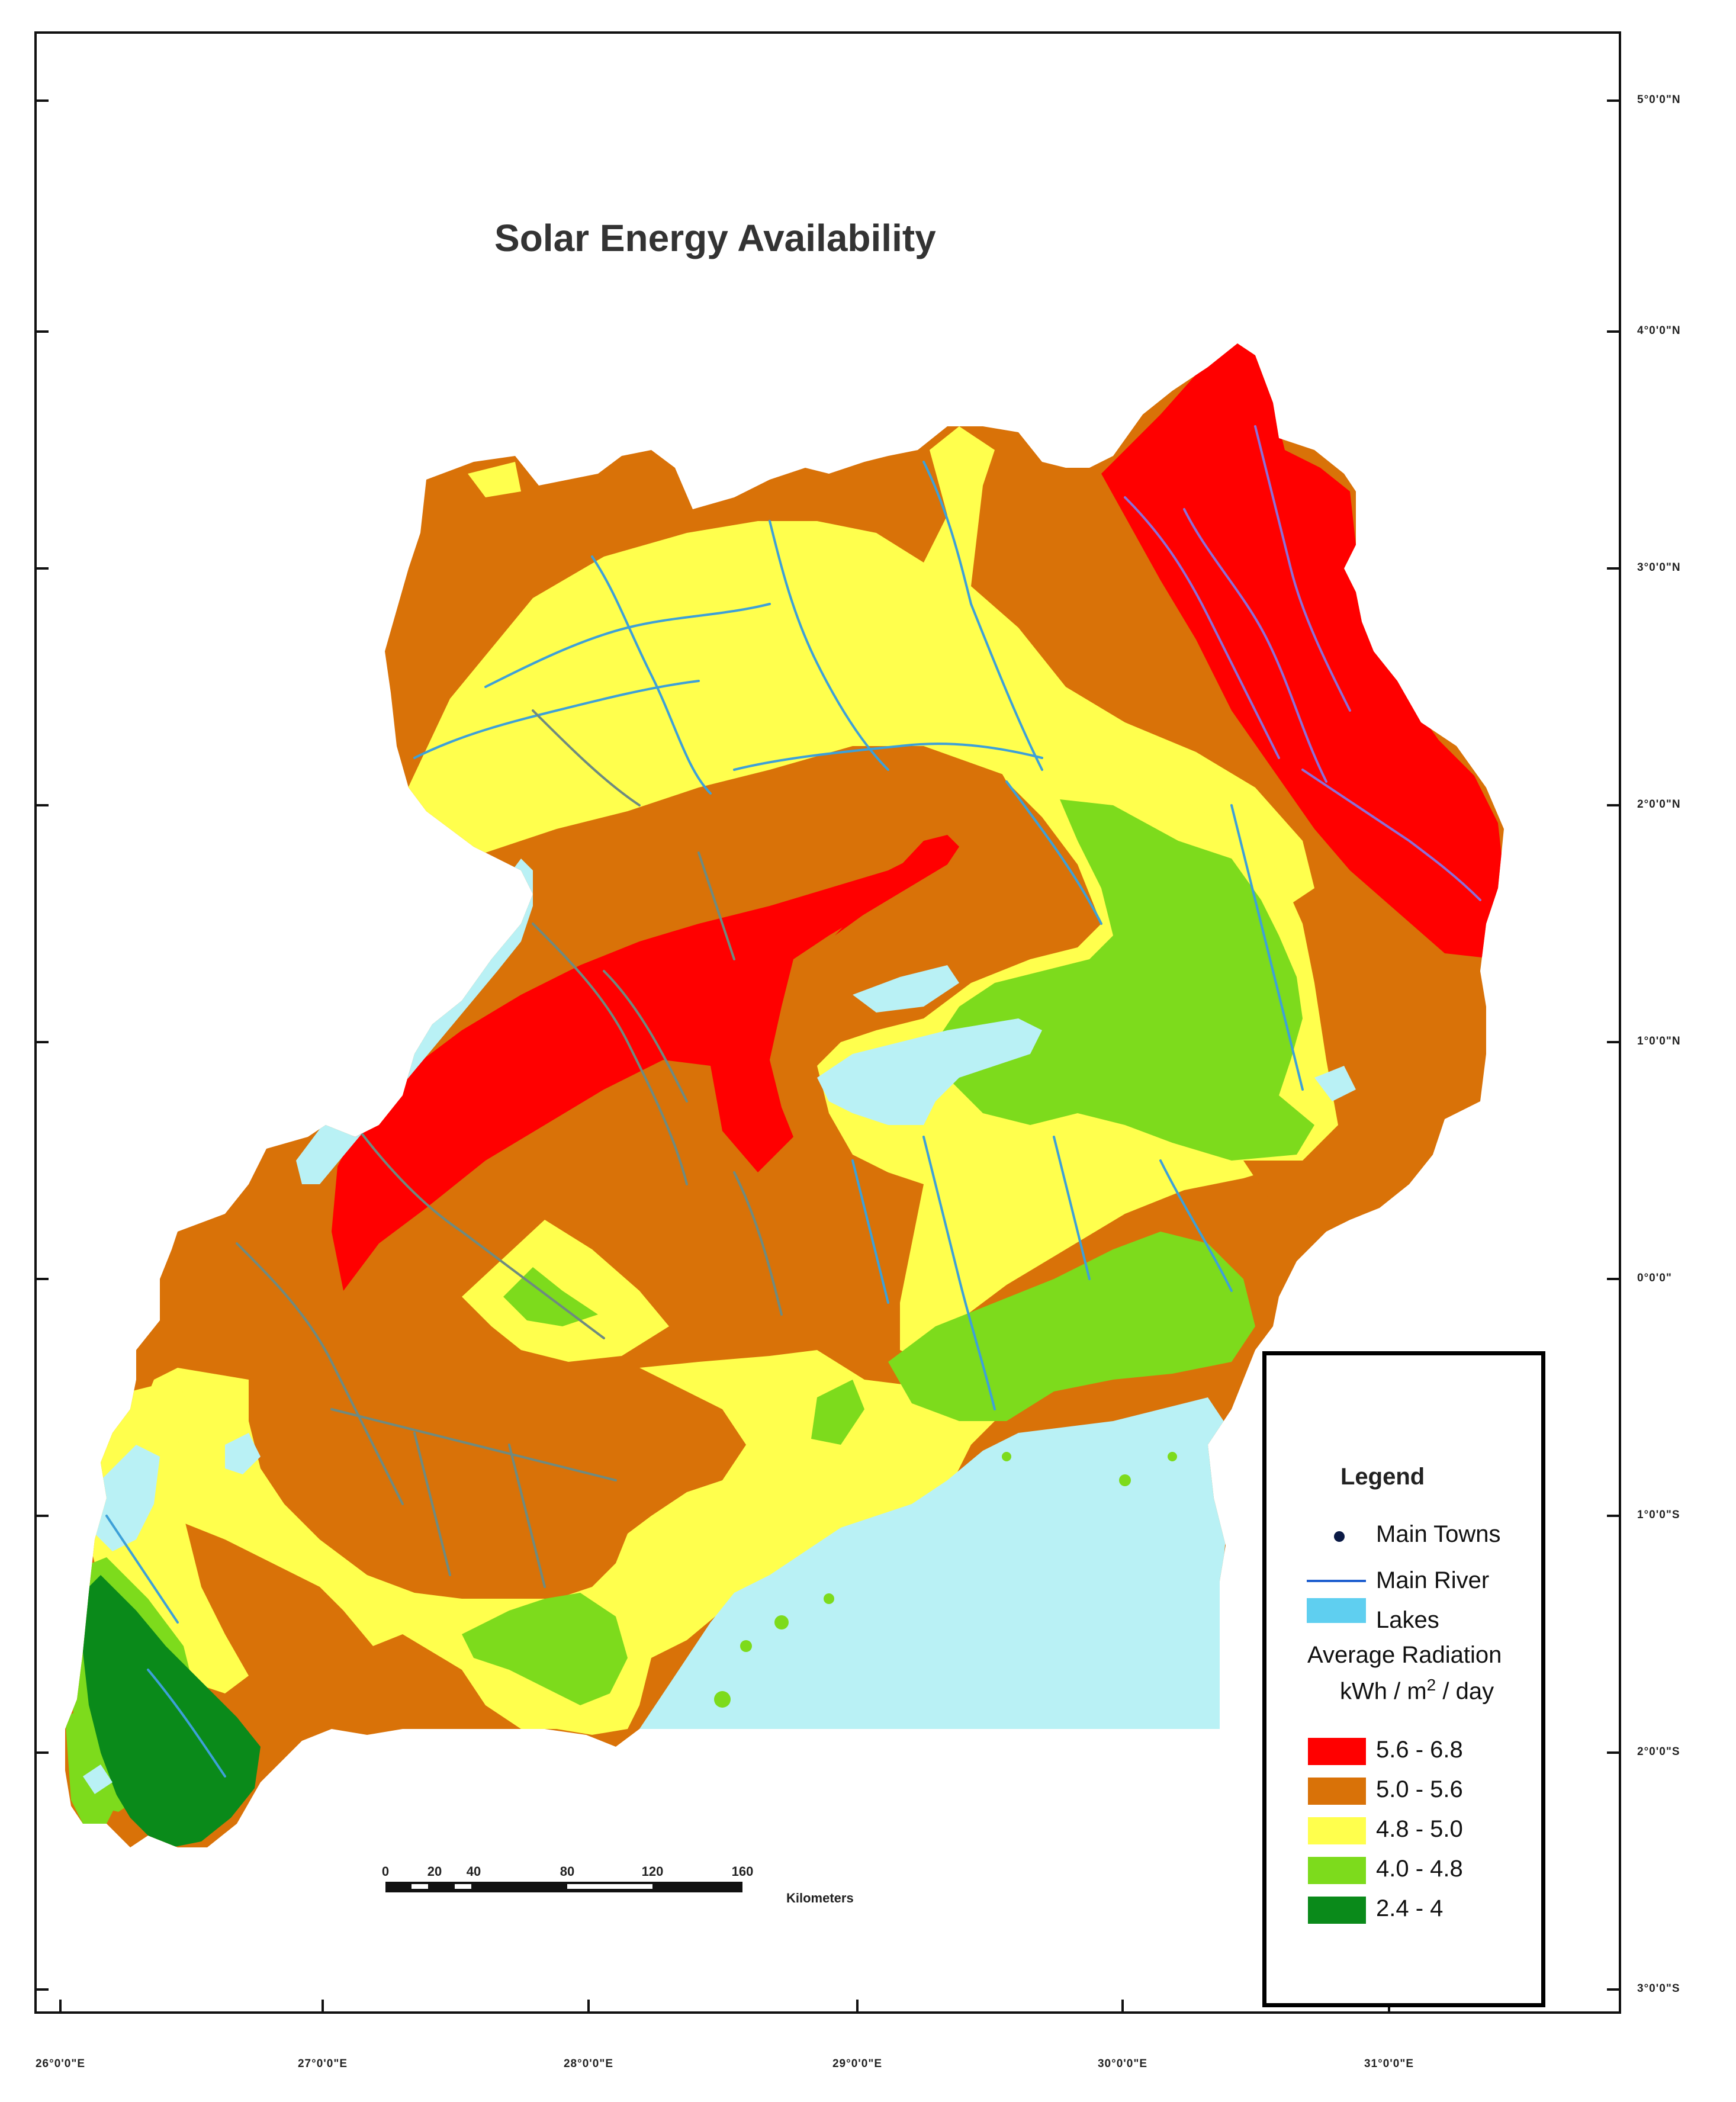  Describe the element at coordinates (1654, 1278) in the screenshot. I see `latitude-label: 0°0'0"` at that location.